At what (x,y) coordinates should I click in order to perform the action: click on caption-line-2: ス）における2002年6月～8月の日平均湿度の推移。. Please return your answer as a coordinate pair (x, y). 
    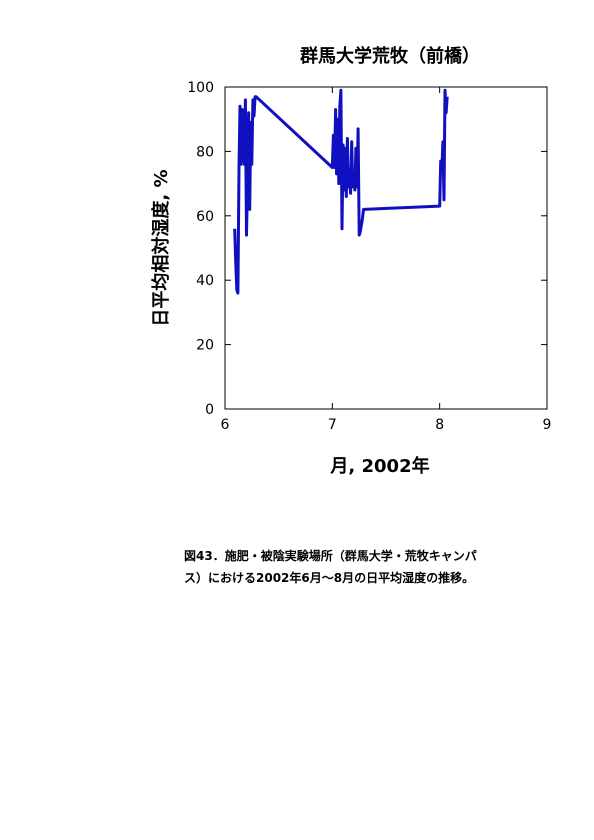
    Looking at the image, I should click on (329, 578).